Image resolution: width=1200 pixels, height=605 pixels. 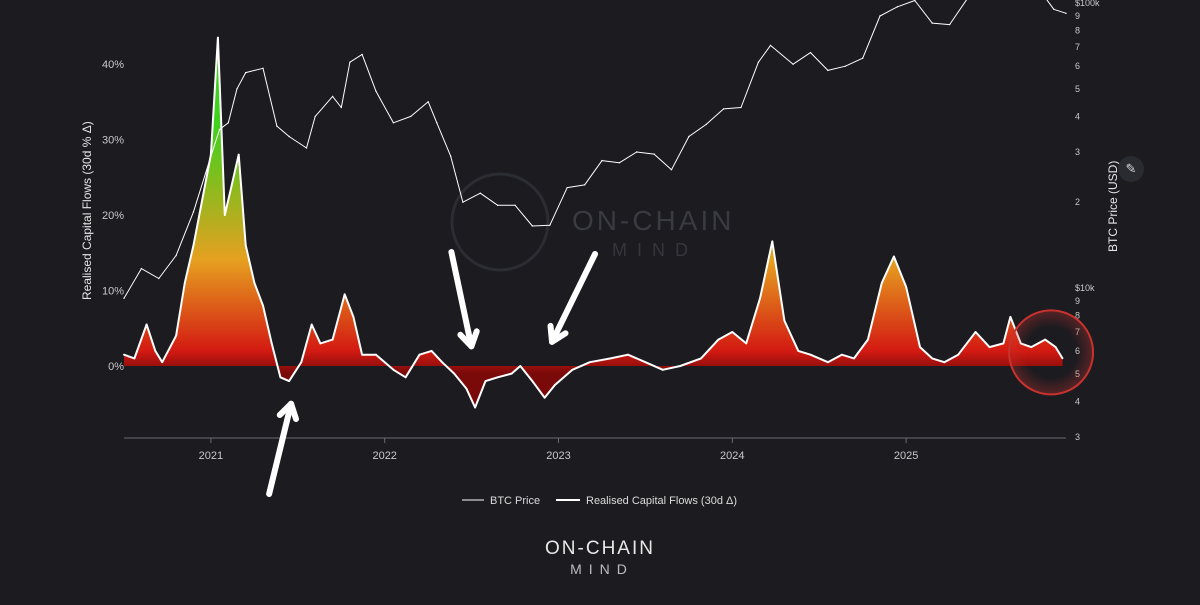 I want to click on y-left-tick-label: 0%, so click(x=116, y=367).